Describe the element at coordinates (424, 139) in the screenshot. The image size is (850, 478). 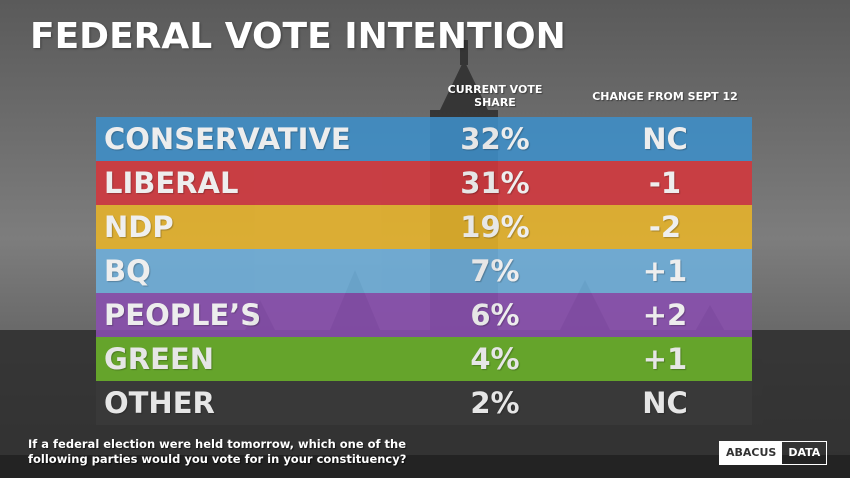
I see `party-row: CONSERVATIVE 32% NC` at that location.